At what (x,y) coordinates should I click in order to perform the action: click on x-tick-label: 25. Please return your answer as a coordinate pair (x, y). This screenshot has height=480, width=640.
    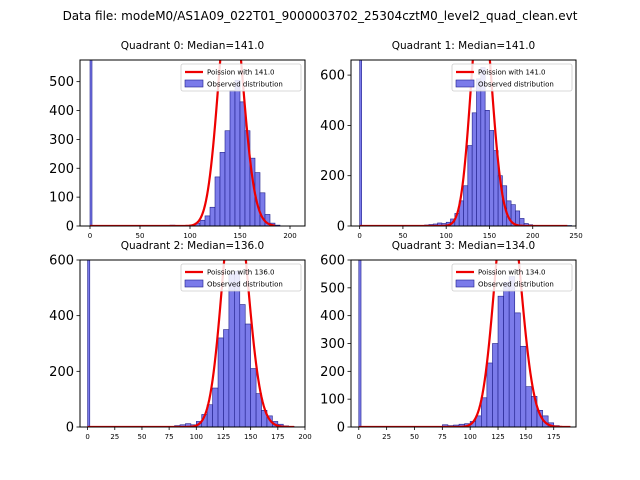
    Looking at the image, I should click on (114, 437).